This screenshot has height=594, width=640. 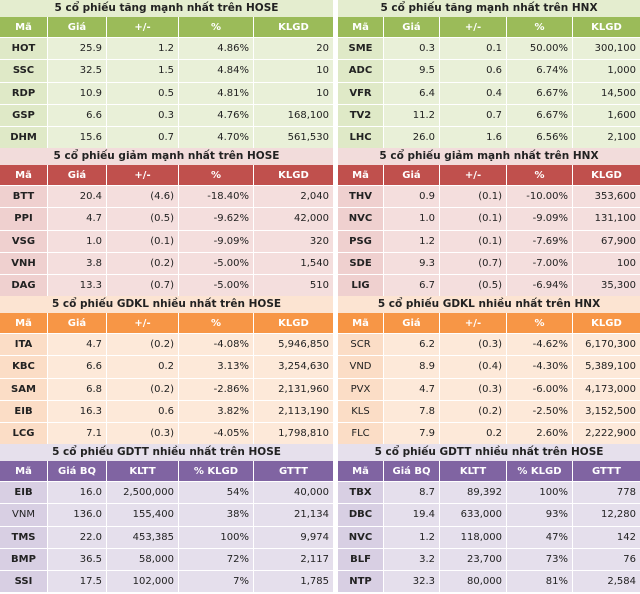 I want to click on avg-price: 8.7, so click(x=412, y=493).